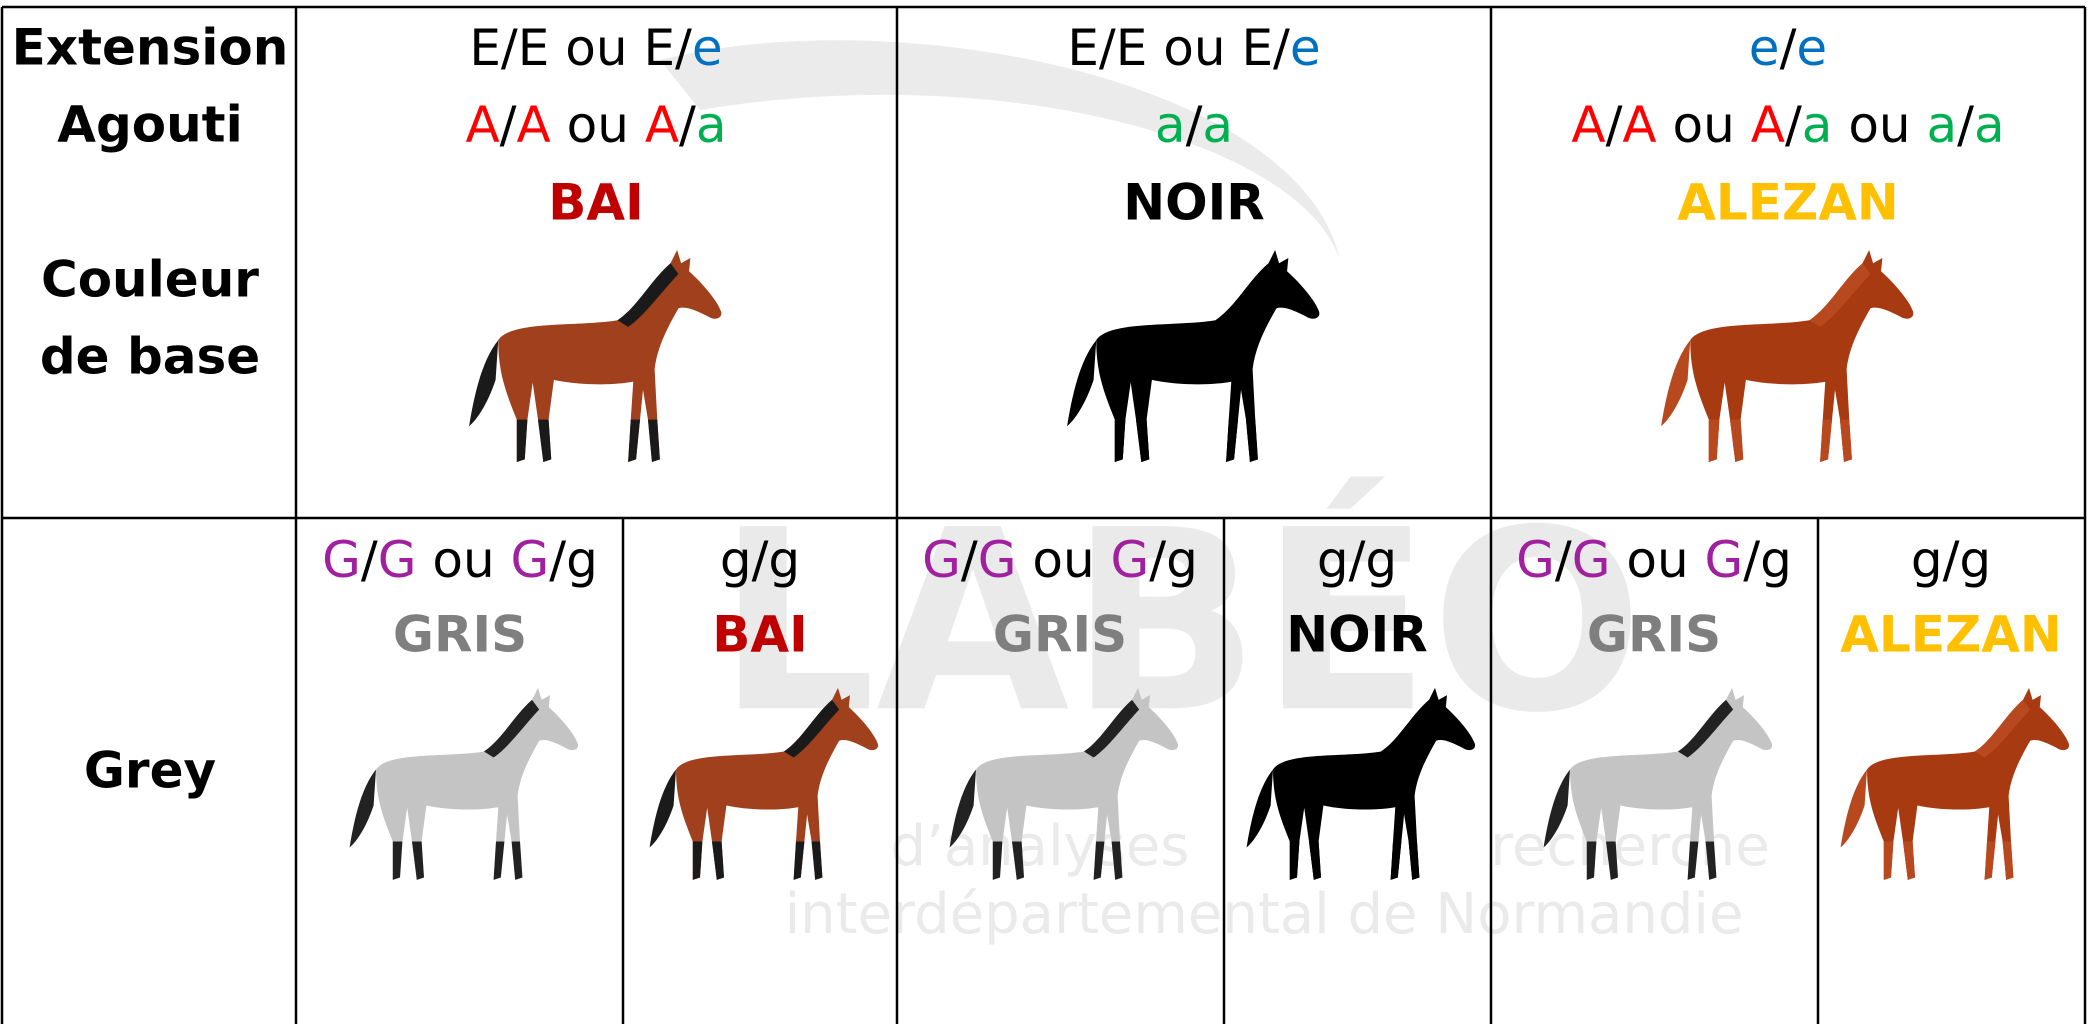 This screenshot has width=2093, height=1024. I want to click on watermark-text: interdépartemental de Normandie, so click(1264, 914).